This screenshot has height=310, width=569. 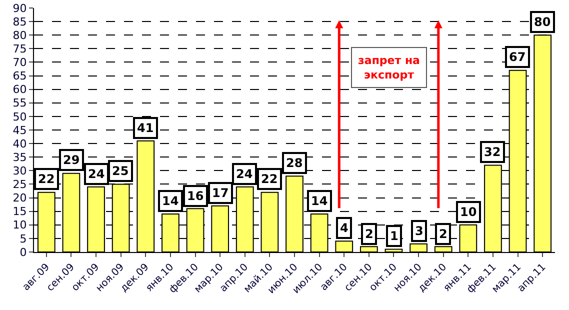 What do you see at coordinates (19, 225) in the screenshot?
I see `y-tick-label: 10` at bounding box center [19, 225].